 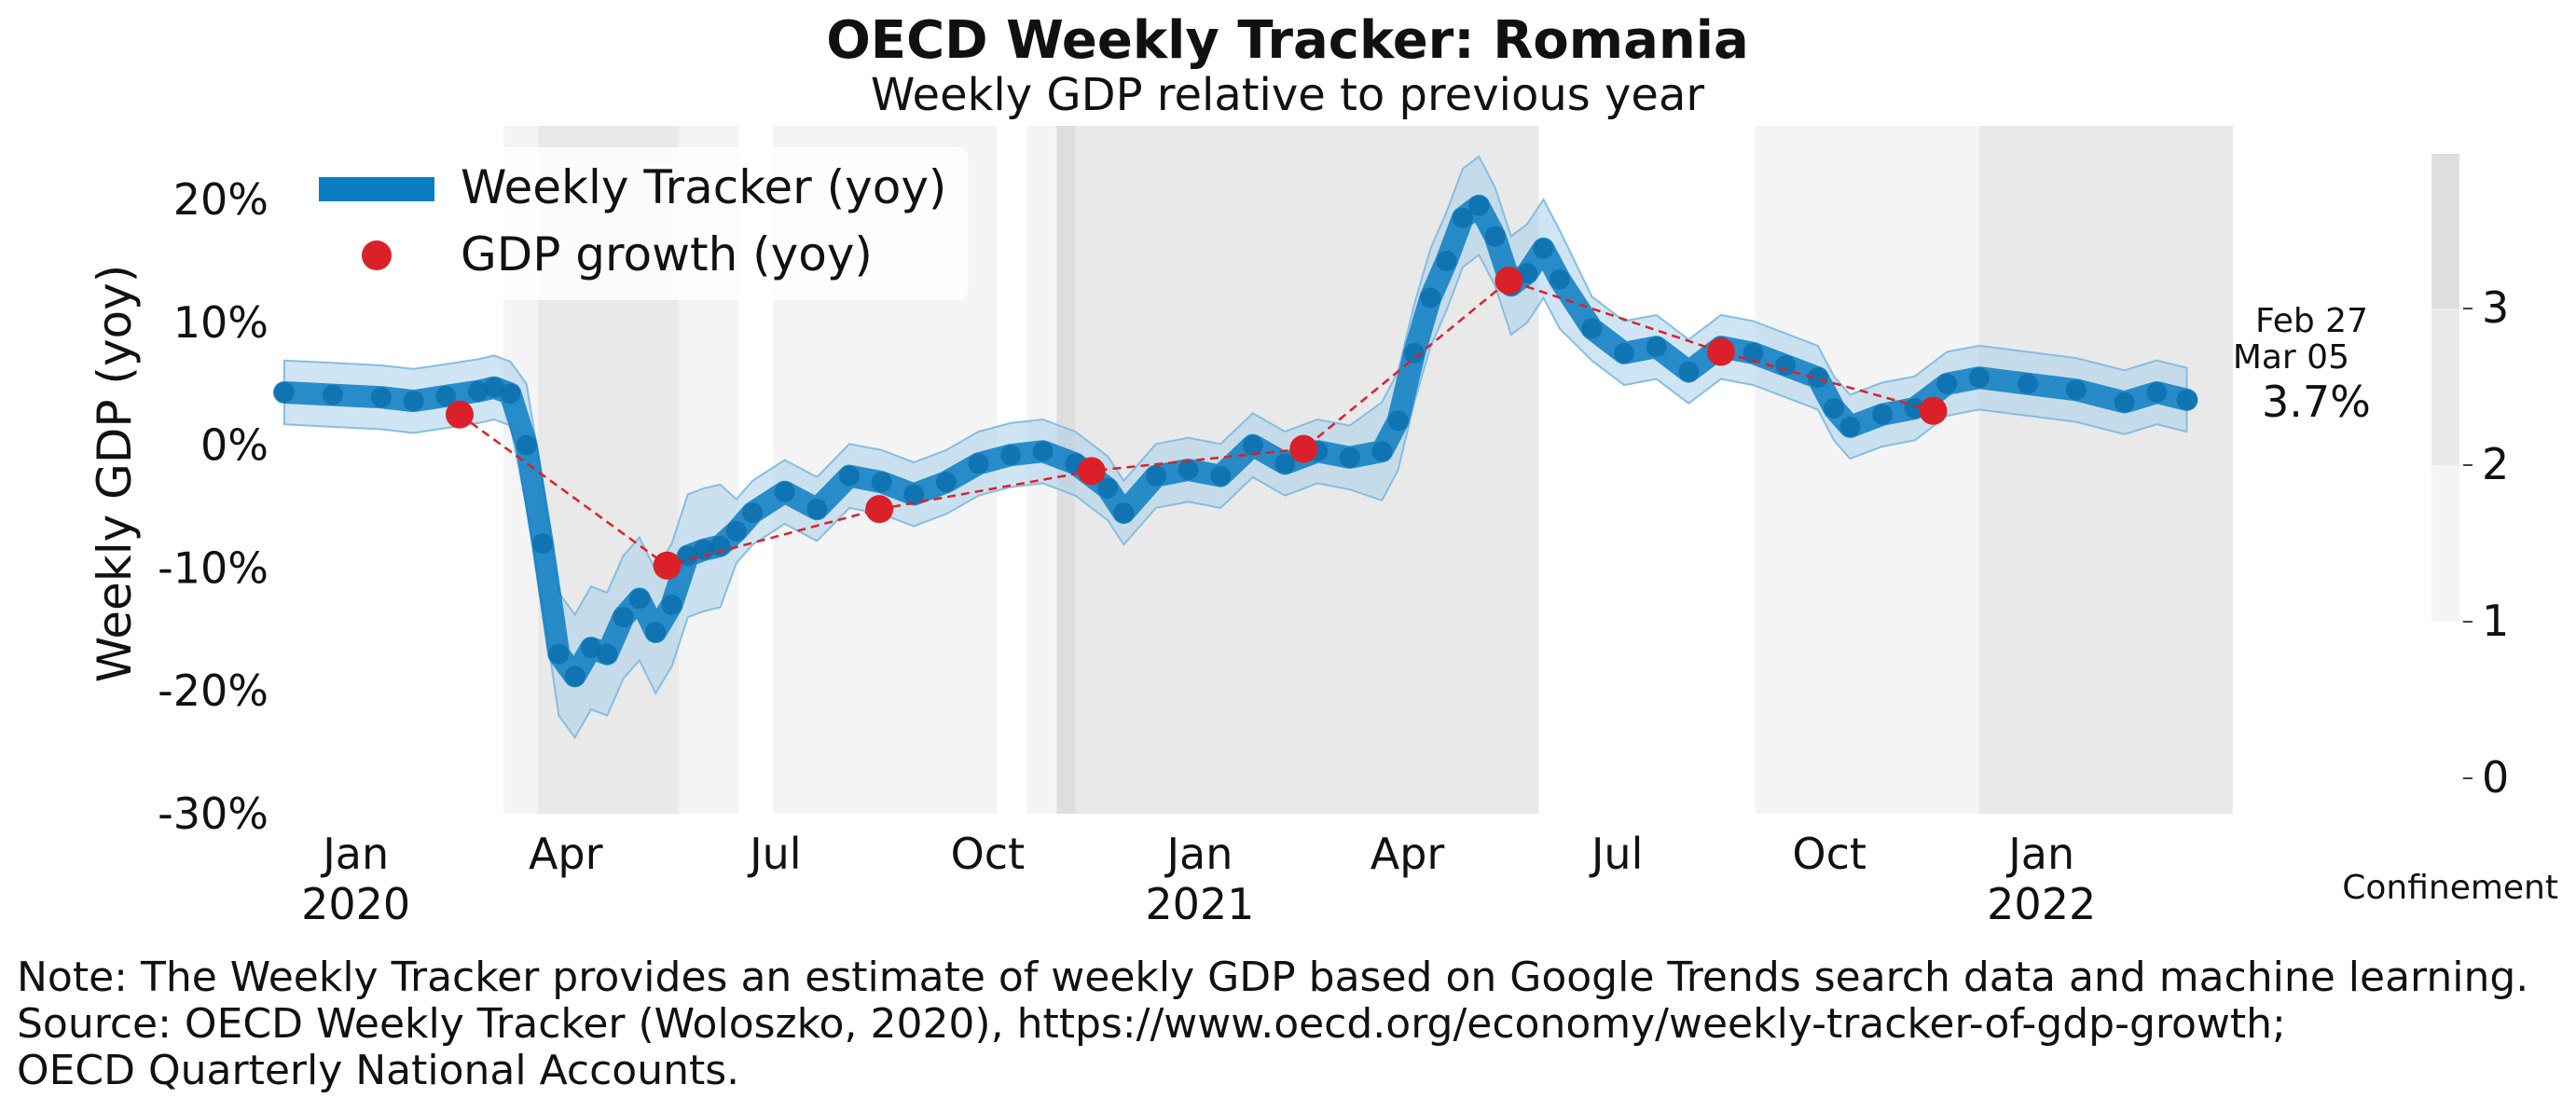 I want to click on y-axis: 20% 10% 0% -10% -20% -30%, so click(x=213, y=507).